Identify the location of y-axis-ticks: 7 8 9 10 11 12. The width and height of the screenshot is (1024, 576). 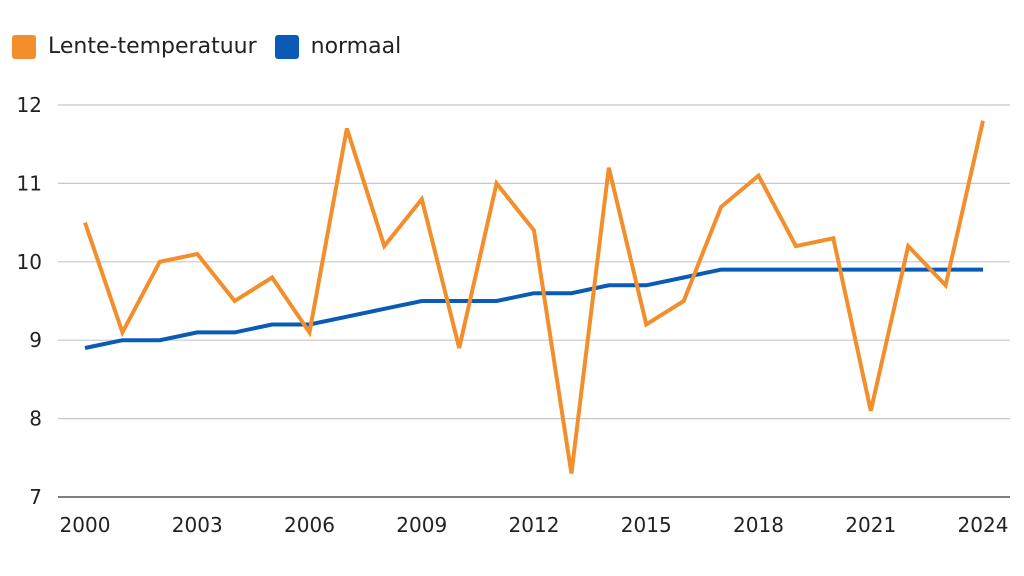
(29, 301).